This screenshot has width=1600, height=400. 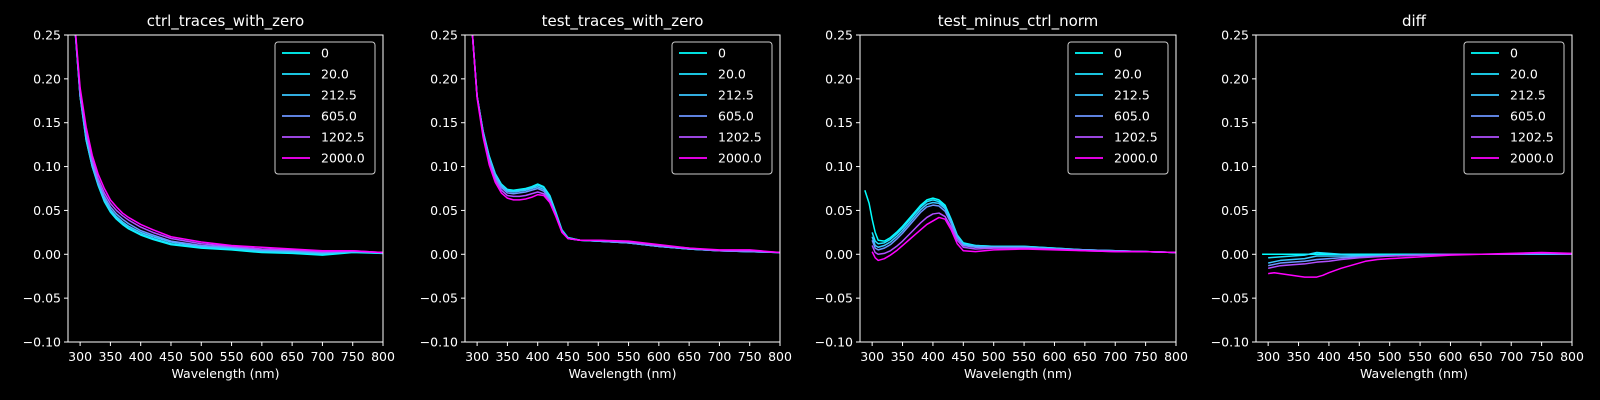 What do you see at coordinates (225, 21) in the screenshot?
I see `chart-title: ctrl_traces_with_zero` at bounding box center [225, 21].